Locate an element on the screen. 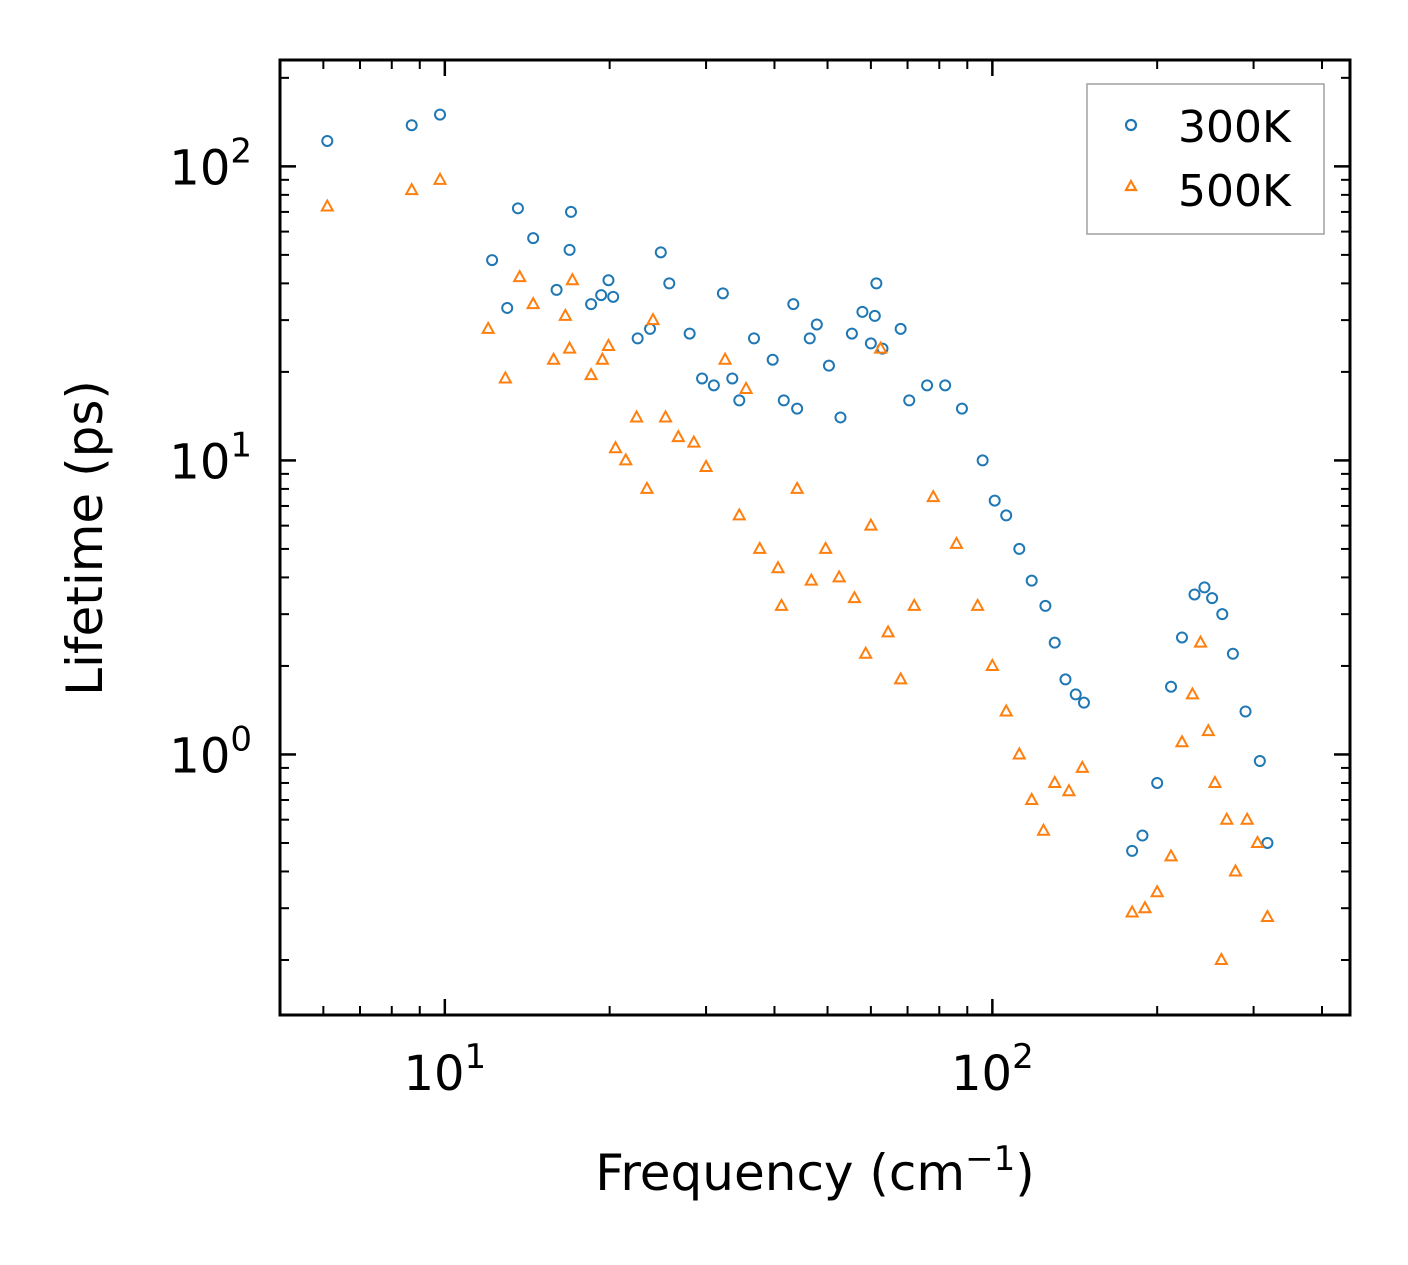  y-axis-title: Lifetime (ps) is located at coordinates (85, 538).